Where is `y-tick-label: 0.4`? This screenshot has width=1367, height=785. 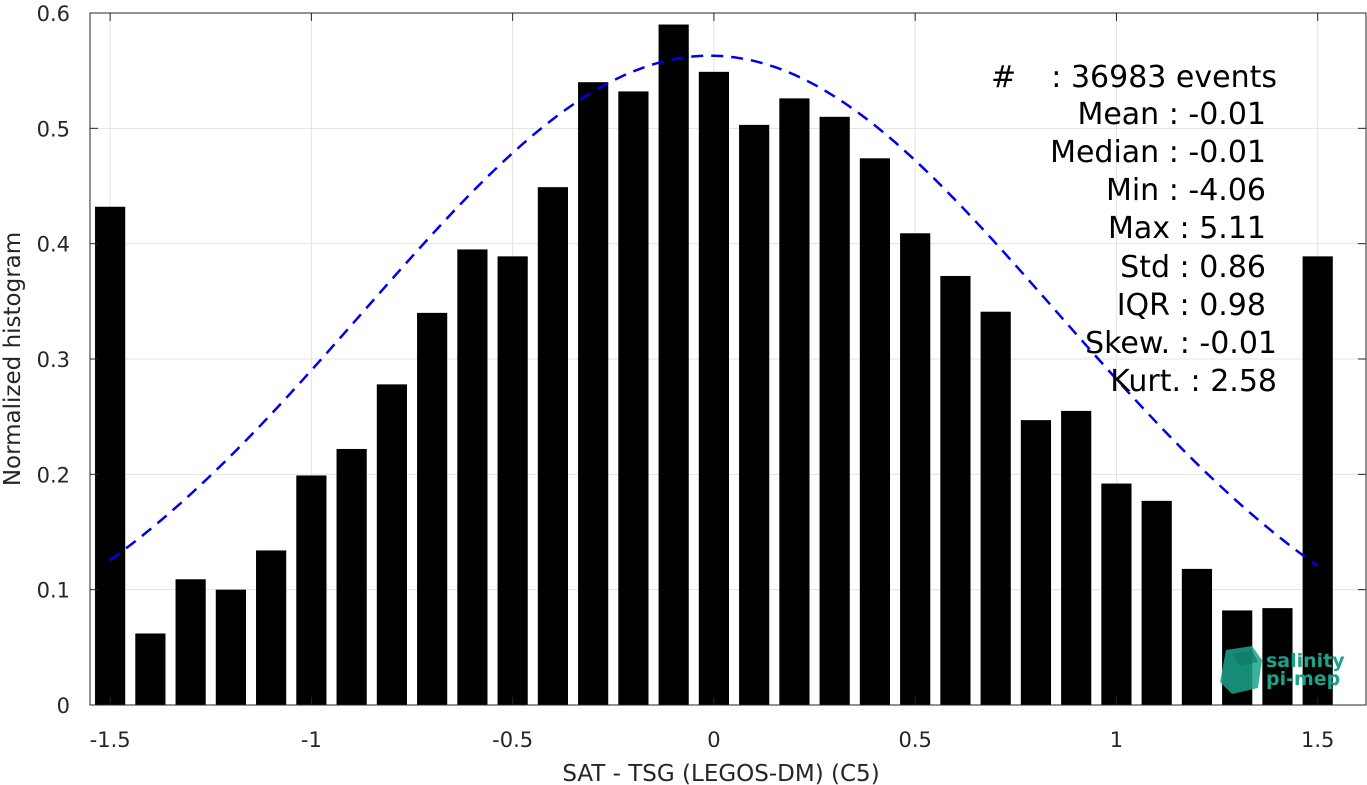
y-tick-label: 0.4 is located at coordinates (53, 245).